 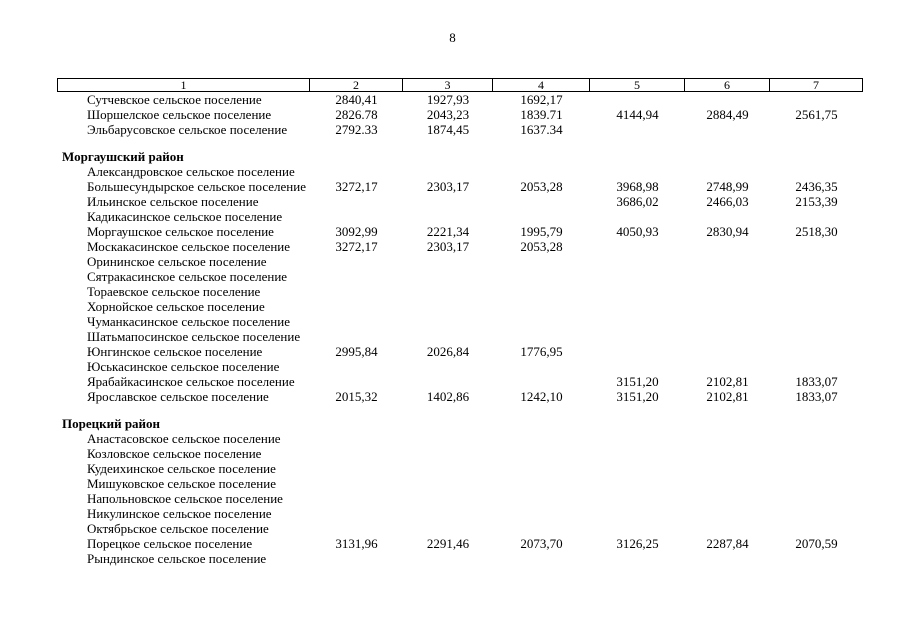 What do you see at coordinates (448, 129) in the screenshot?
I see `value-col-3: 1874,45` at bounding box center [448, 129].